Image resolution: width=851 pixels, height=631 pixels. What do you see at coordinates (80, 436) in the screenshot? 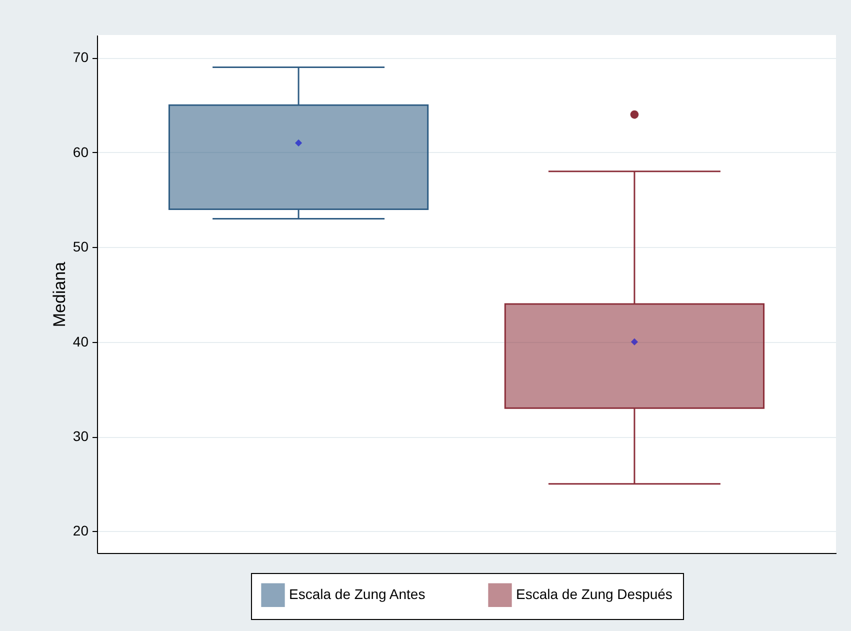
I see `y-tick-label: 30` at bounding box center [80, 436].